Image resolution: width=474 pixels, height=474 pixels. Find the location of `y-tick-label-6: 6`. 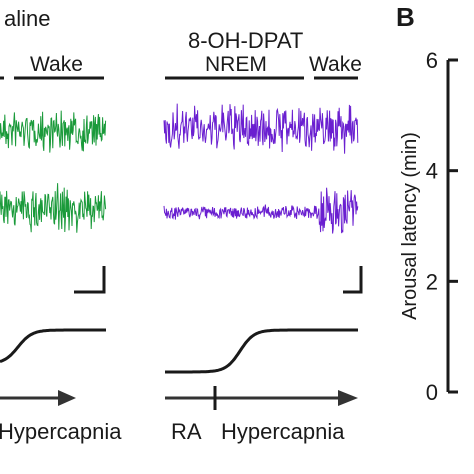

y-tick-label-6: 6 is located at coordinates (432, 60).